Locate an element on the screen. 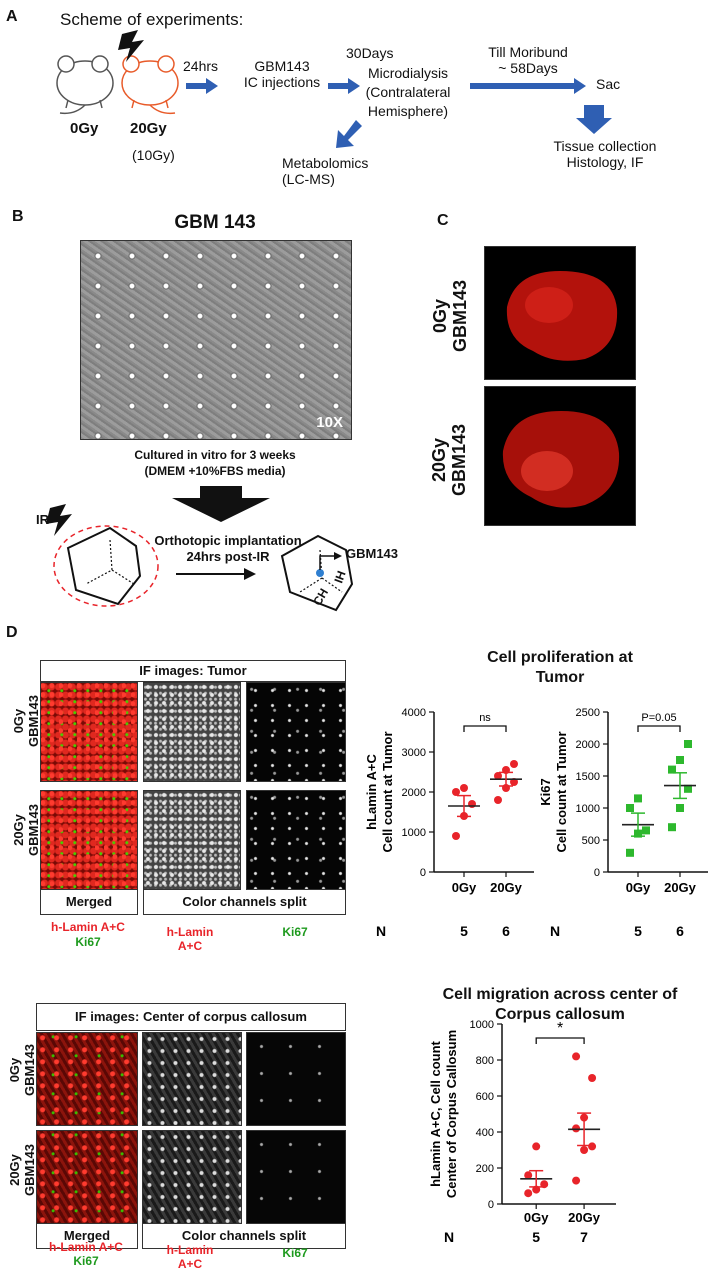 This screenshot has height=1272, width=724. mouse-0gy-icon is located at coordinates (85, 85).